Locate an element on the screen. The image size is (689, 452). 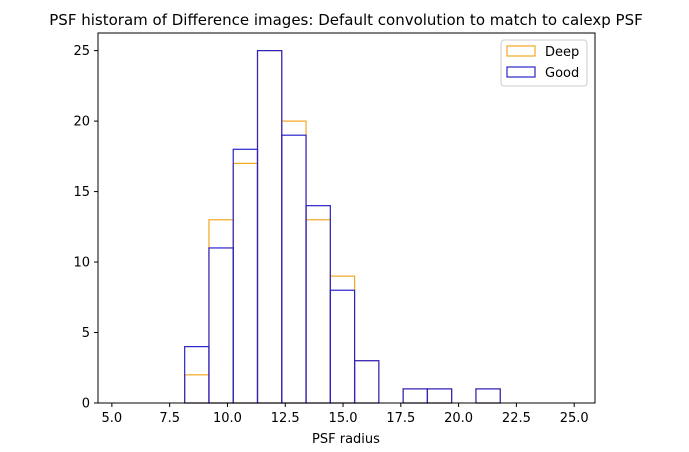
x-tick-label: 25.0 is located at coordinates (574, 418).